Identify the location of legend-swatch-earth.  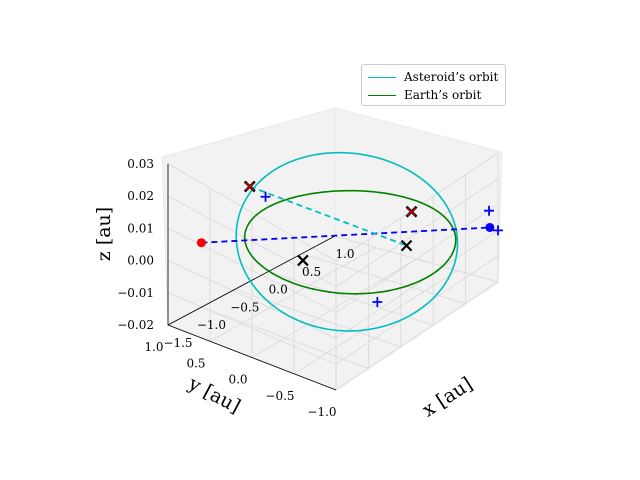
(382, 95).